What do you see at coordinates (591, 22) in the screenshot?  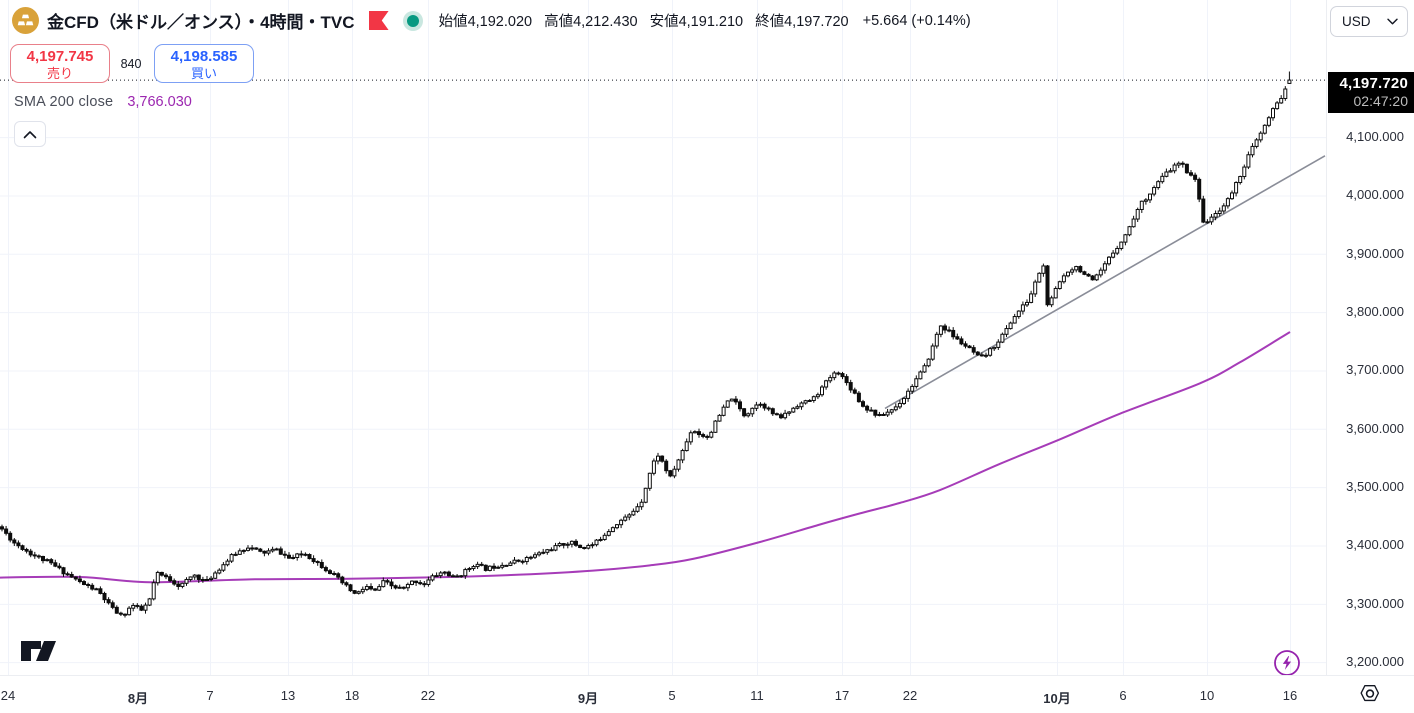 I see `ohlc-high: 高値4,212.430` at bounding box center [591, 22].